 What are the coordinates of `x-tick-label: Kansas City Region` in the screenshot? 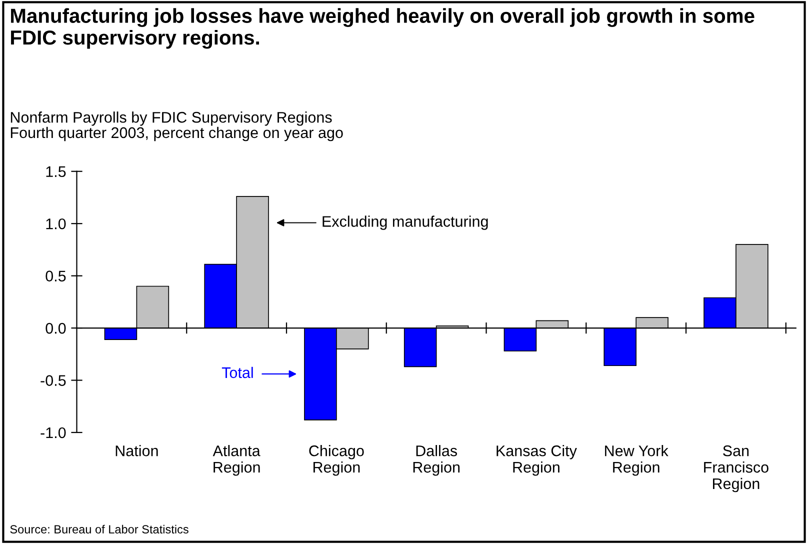 It's located at (536, 460).